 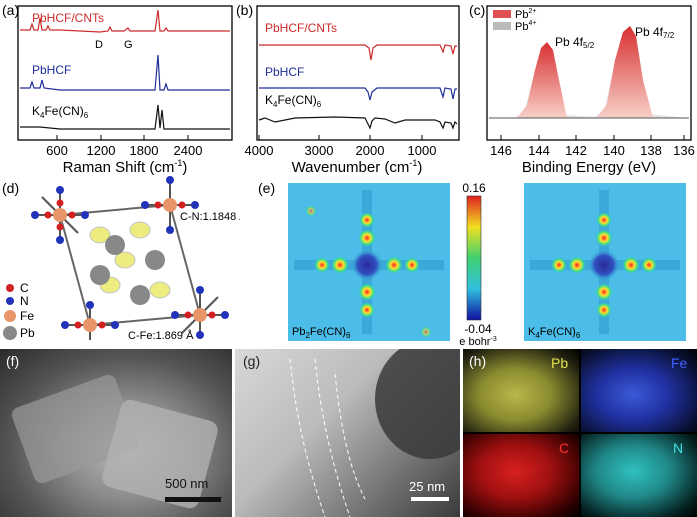 What do you see at coordinates (24, 288) in the screenshot?
I see `svg-text: C` at bounding box center [24, 288].